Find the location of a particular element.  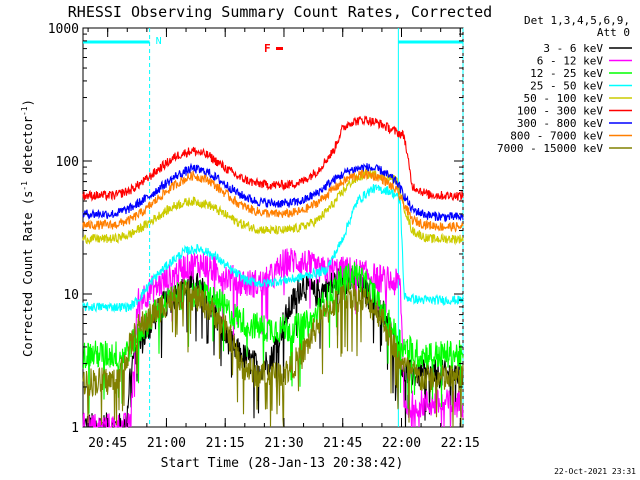

timestamp: 22-Oct-2021 23:31 is located at coordinates (595, 471).